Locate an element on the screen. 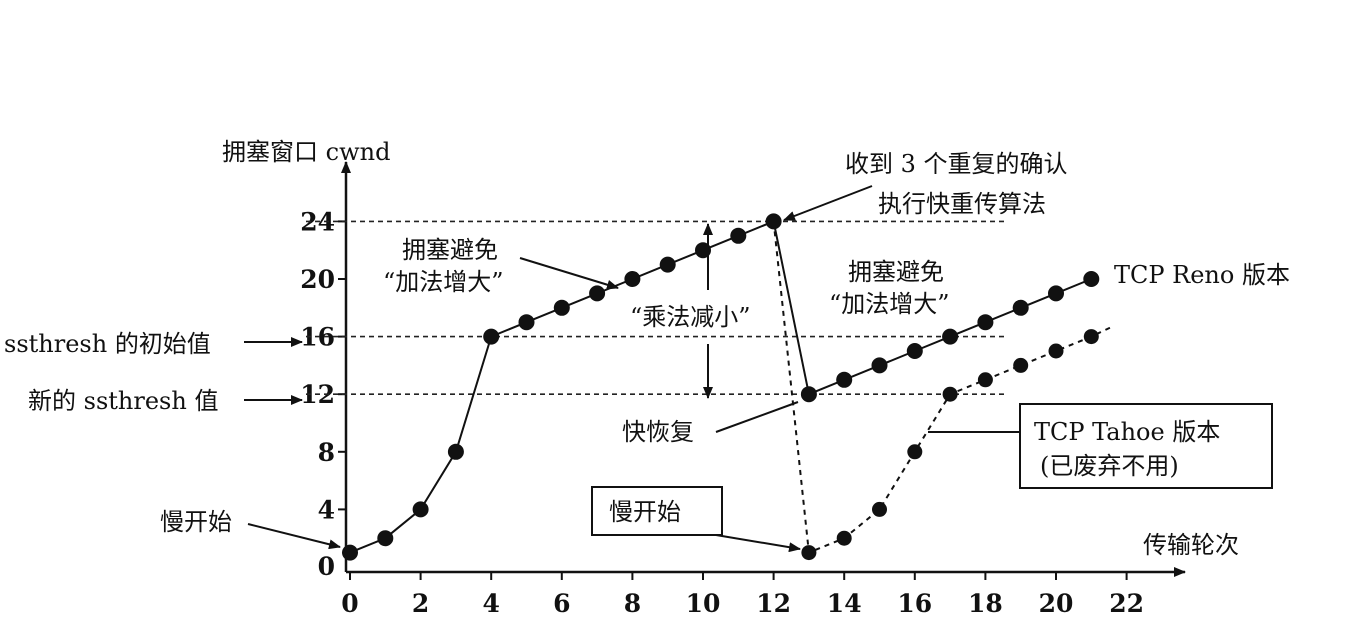 The image size is (1346, 634). dup-ack-arrow is located at coordinates (828, 203).